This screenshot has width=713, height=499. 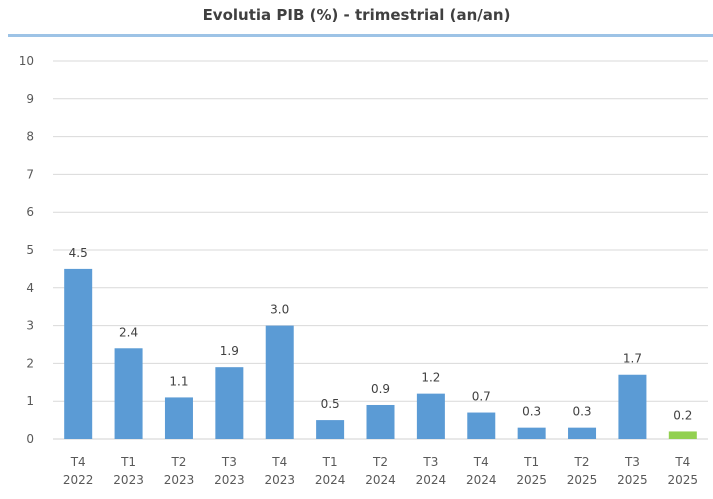 What do you see at coordinates (30, 439) in the screenshot?
I see `y-tick-label: 0` at bounding box center [30, 439].